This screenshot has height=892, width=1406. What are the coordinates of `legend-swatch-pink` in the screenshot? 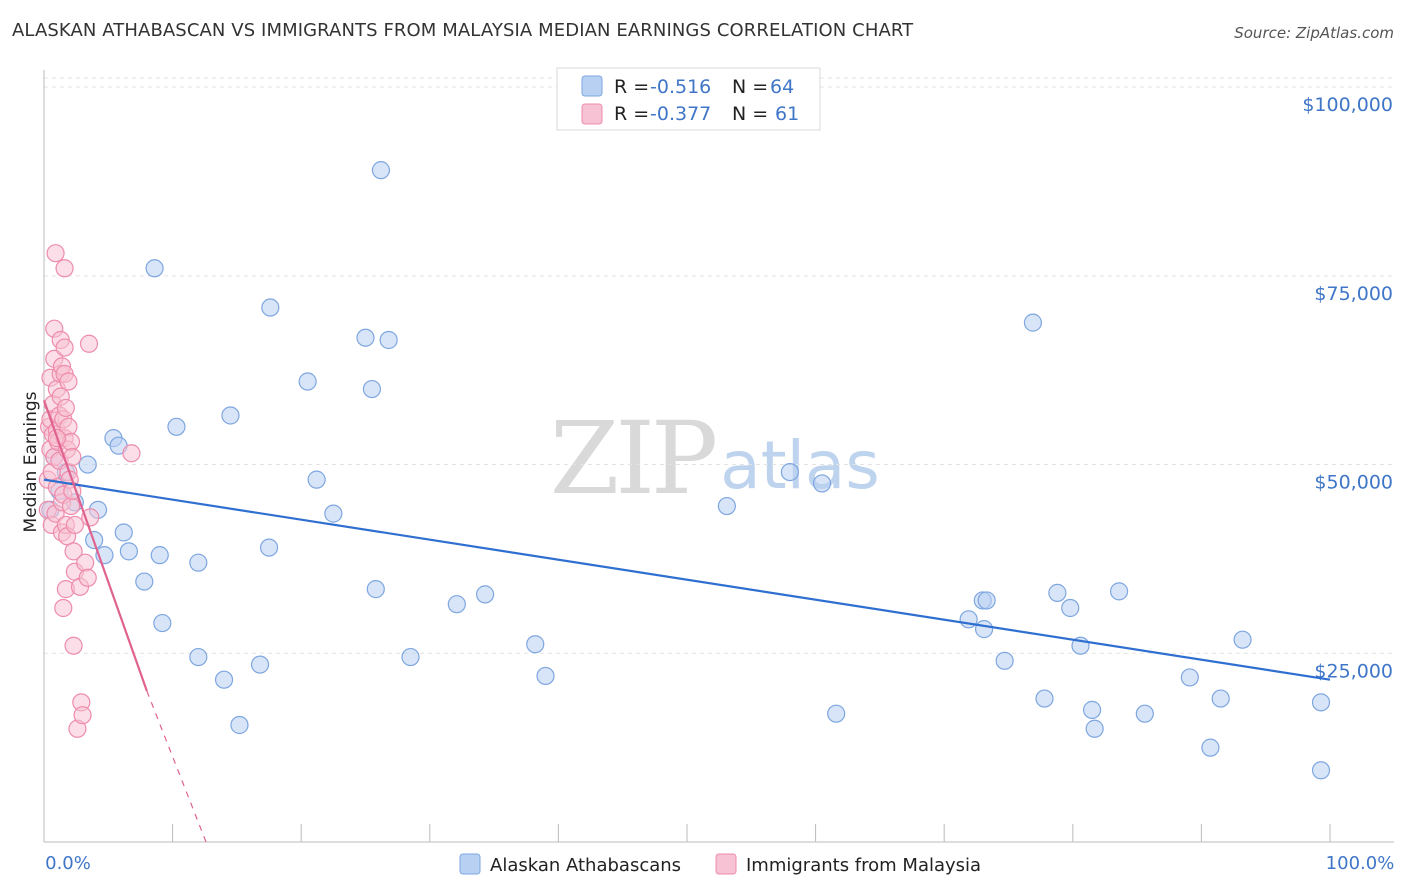 It's located at (592, 114).